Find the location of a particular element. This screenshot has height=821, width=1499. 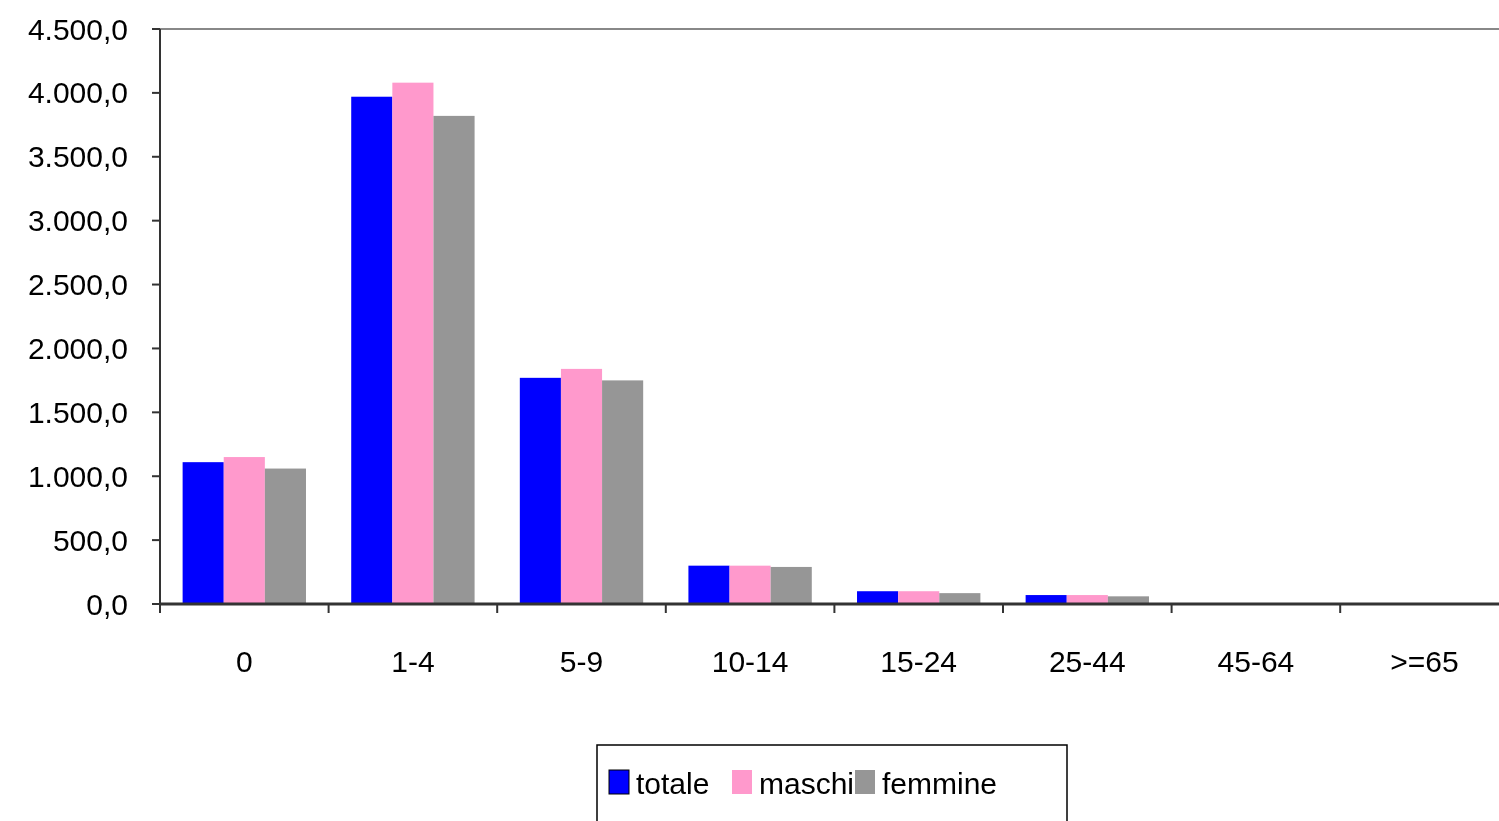

y-tick-label: 4.000,0 is located at coordinates (77, 93).